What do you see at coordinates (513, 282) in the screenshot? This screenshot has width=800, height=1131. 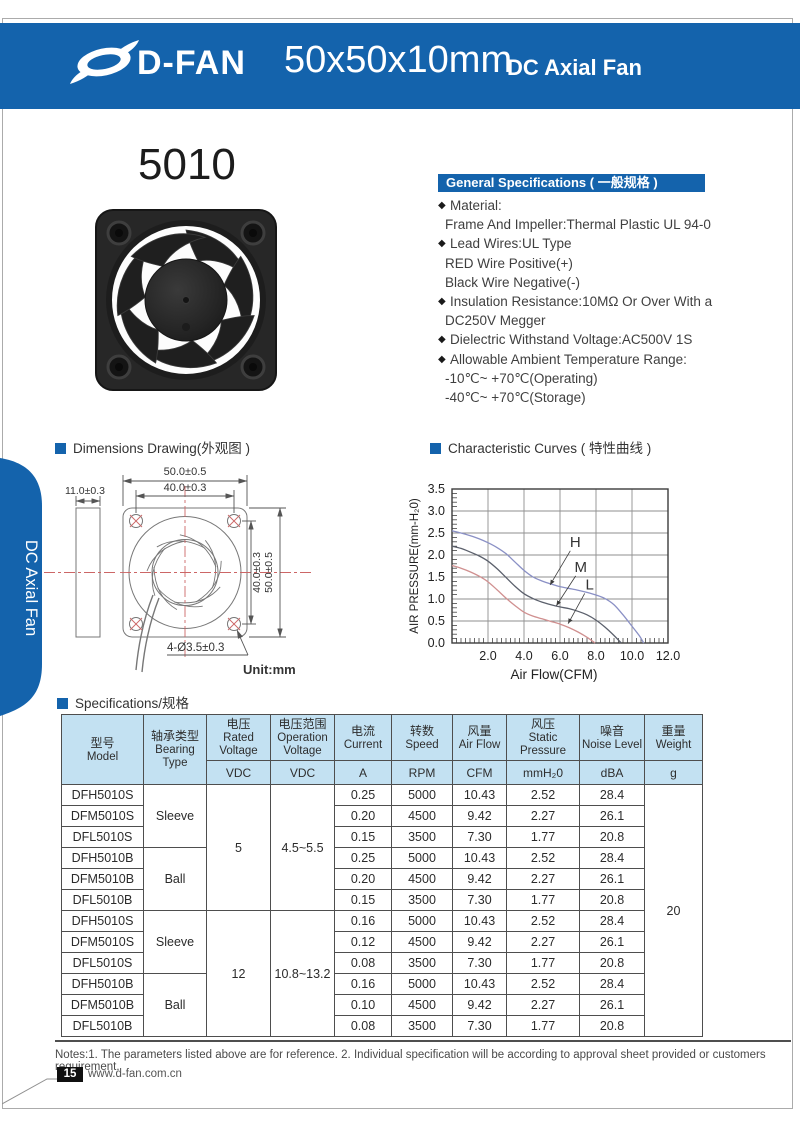 I see `spec-item-text: Black Wire Negative(-)` at bounding box center [513, 282].